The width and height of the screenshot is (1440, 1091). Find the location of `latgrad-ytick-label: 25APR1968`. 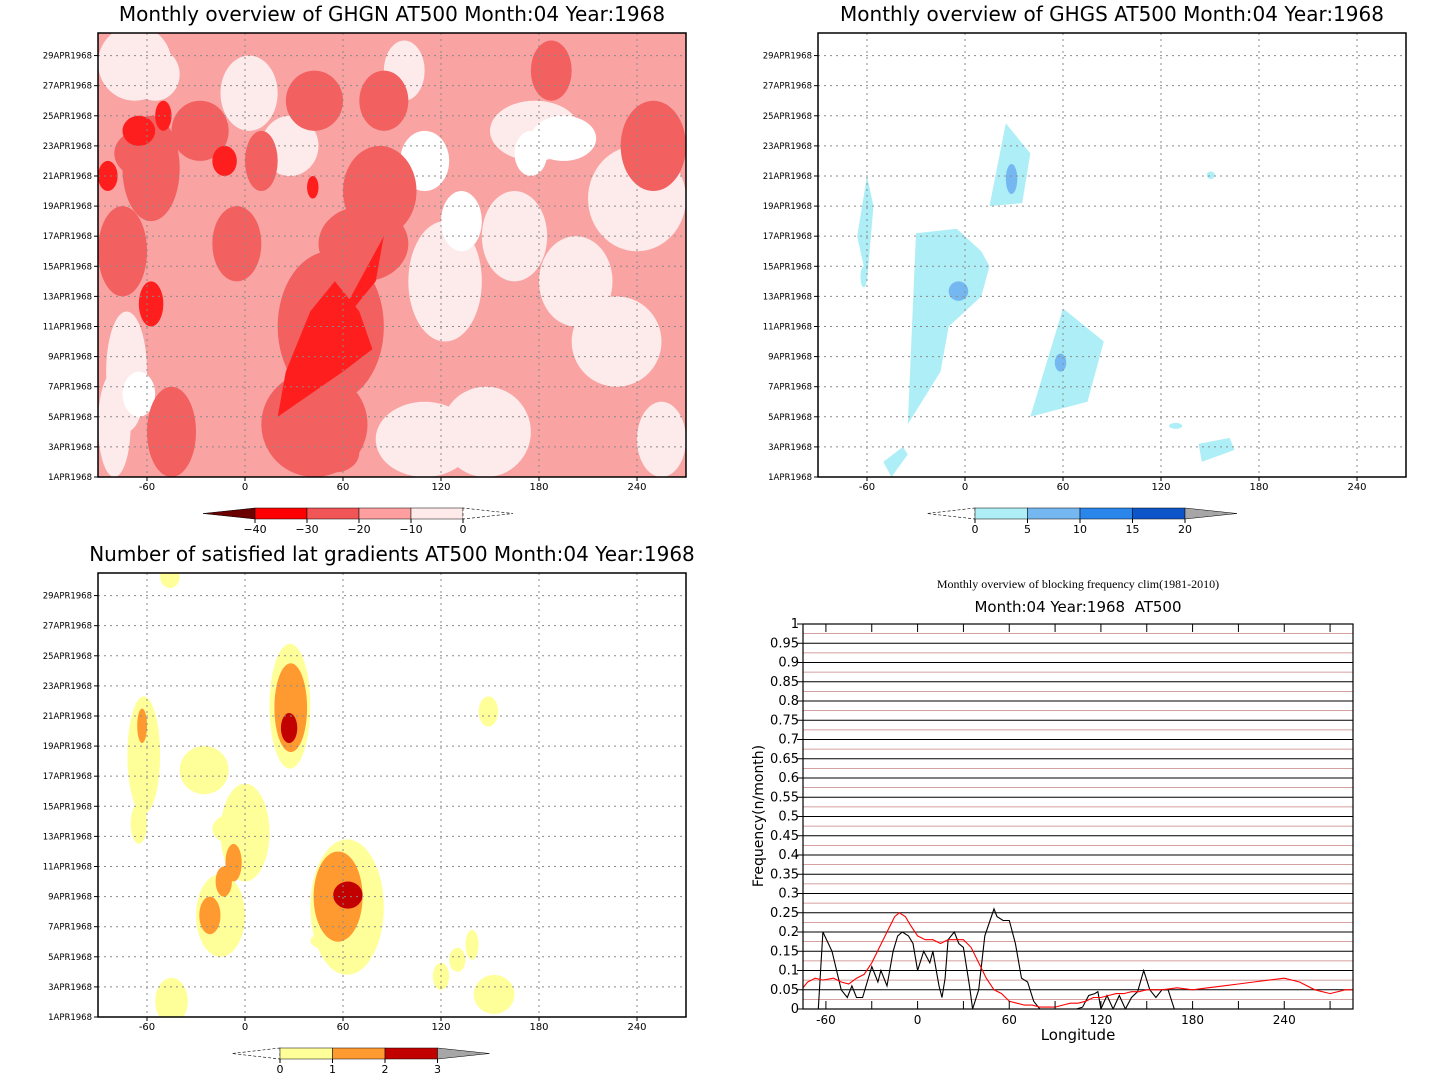

latgrad-ytick-label: 25APR1968 is located at coordinates (67, 657).